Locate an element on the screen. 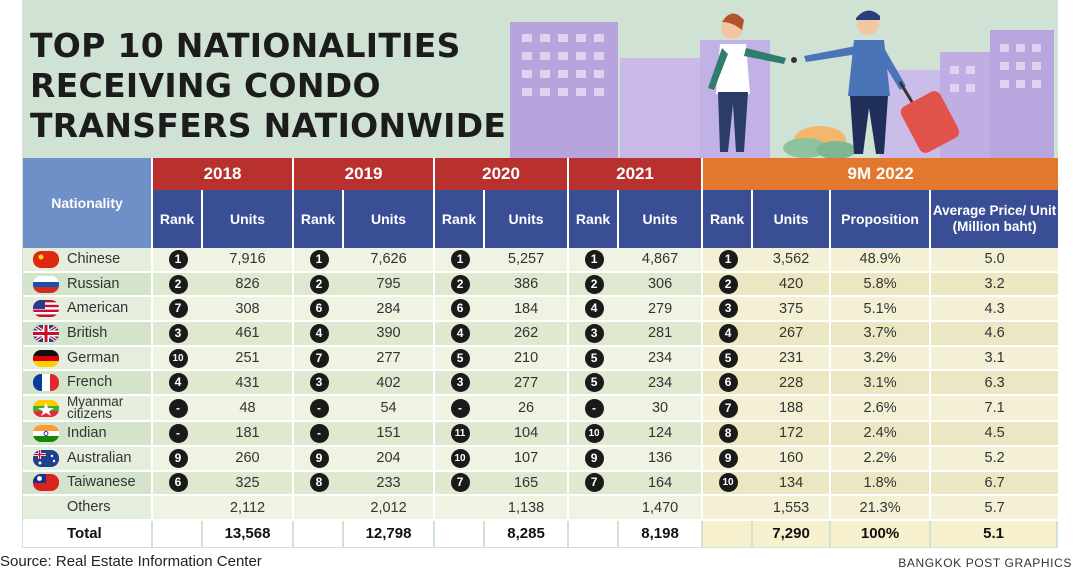 This screenshot has height=575, width=1080. rank-badge: 9 is located at coordinates (594, 458).